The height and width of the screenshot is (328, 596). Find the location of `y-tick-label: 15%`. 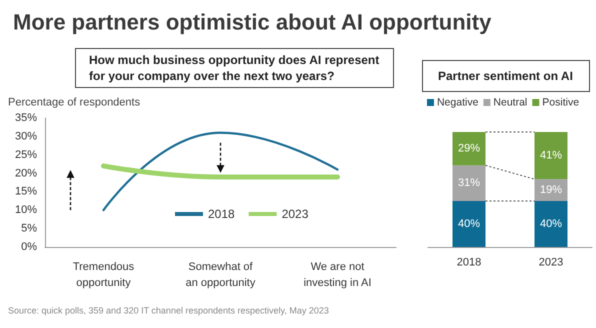

y-tick-label: 15% is located at coordinates (26, 192).